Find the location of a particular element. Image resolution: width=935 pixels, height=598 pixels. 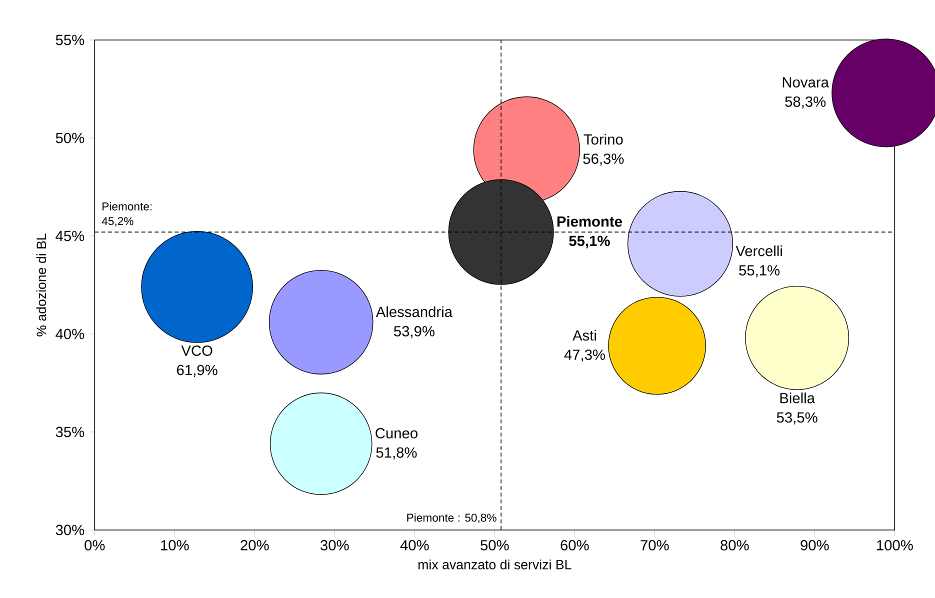

y-tick-label: 50% is located at coordinates (70, 138).